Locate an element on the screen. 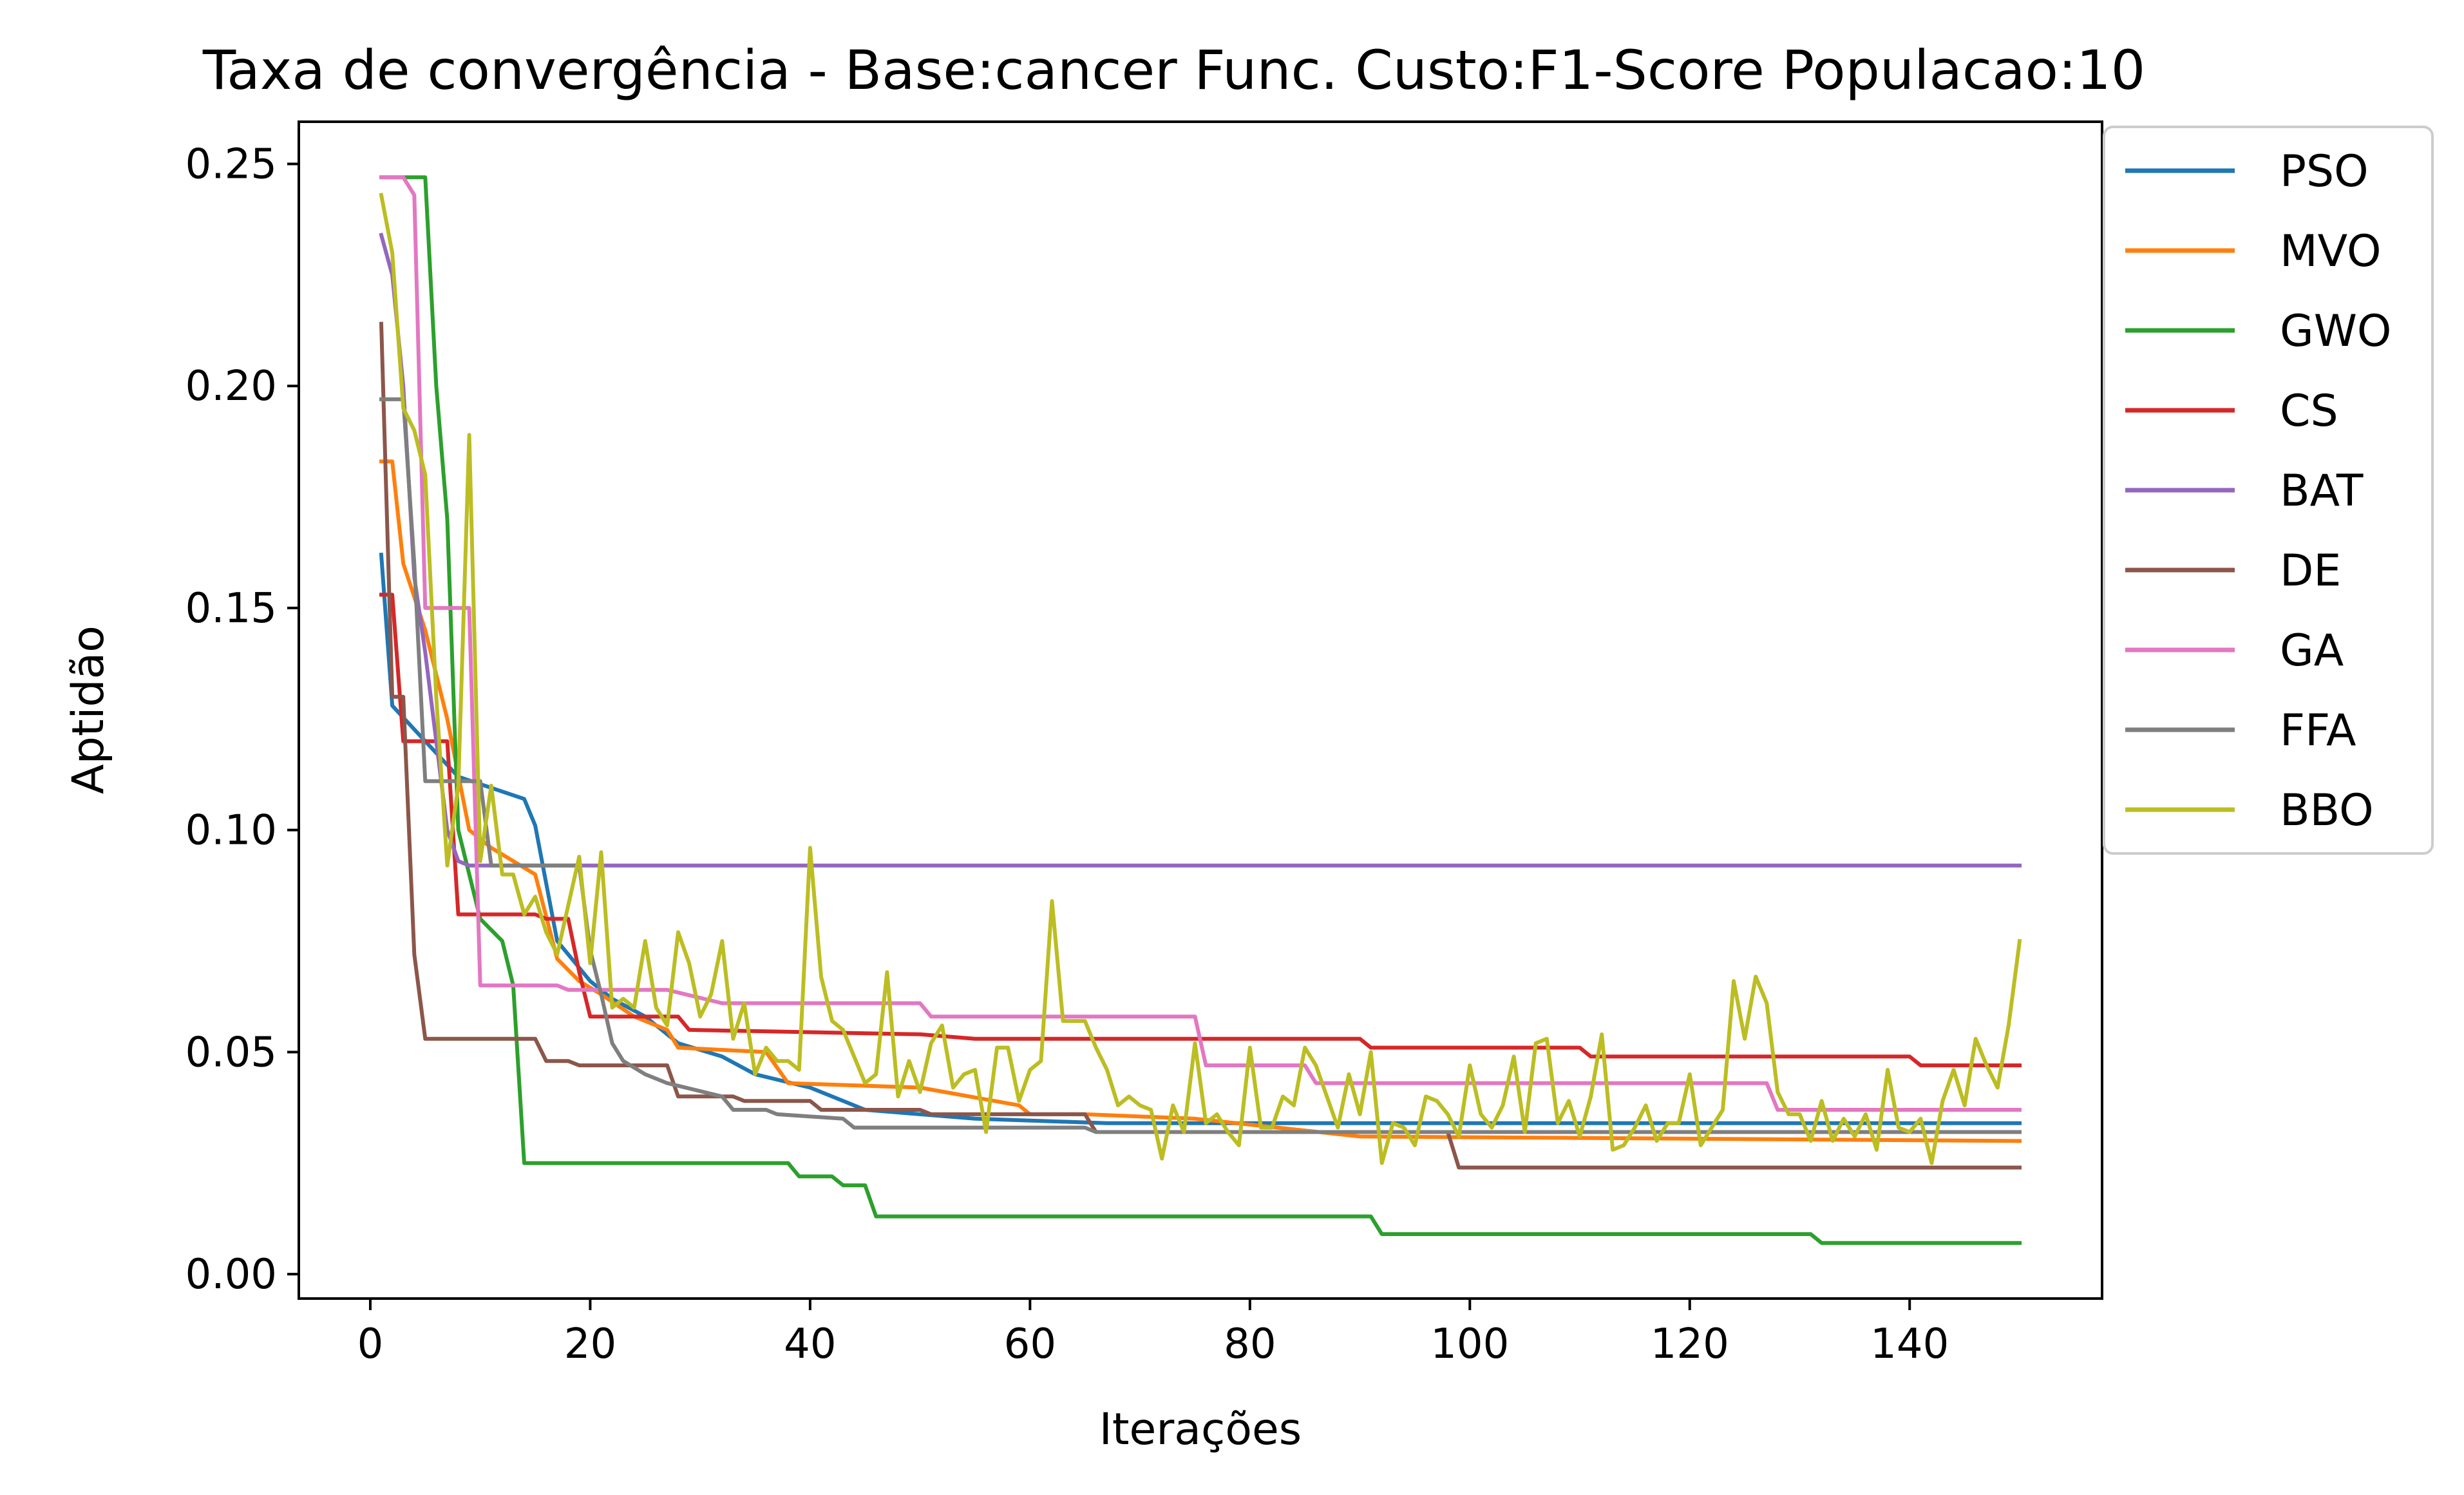 The width and height of the screenshot is (2464, 1495). x-axis-label: Iterações is located at coordinates (1200, 1429).